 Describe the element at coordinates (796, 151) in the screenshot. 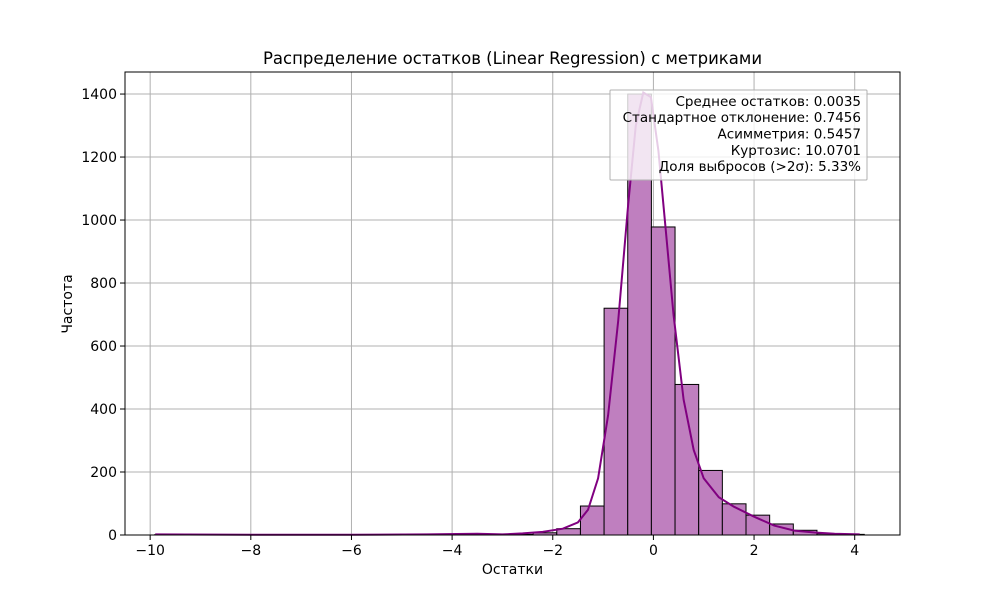

I see `metric-kurtosis: Куртозис: 10.0701` at that location.